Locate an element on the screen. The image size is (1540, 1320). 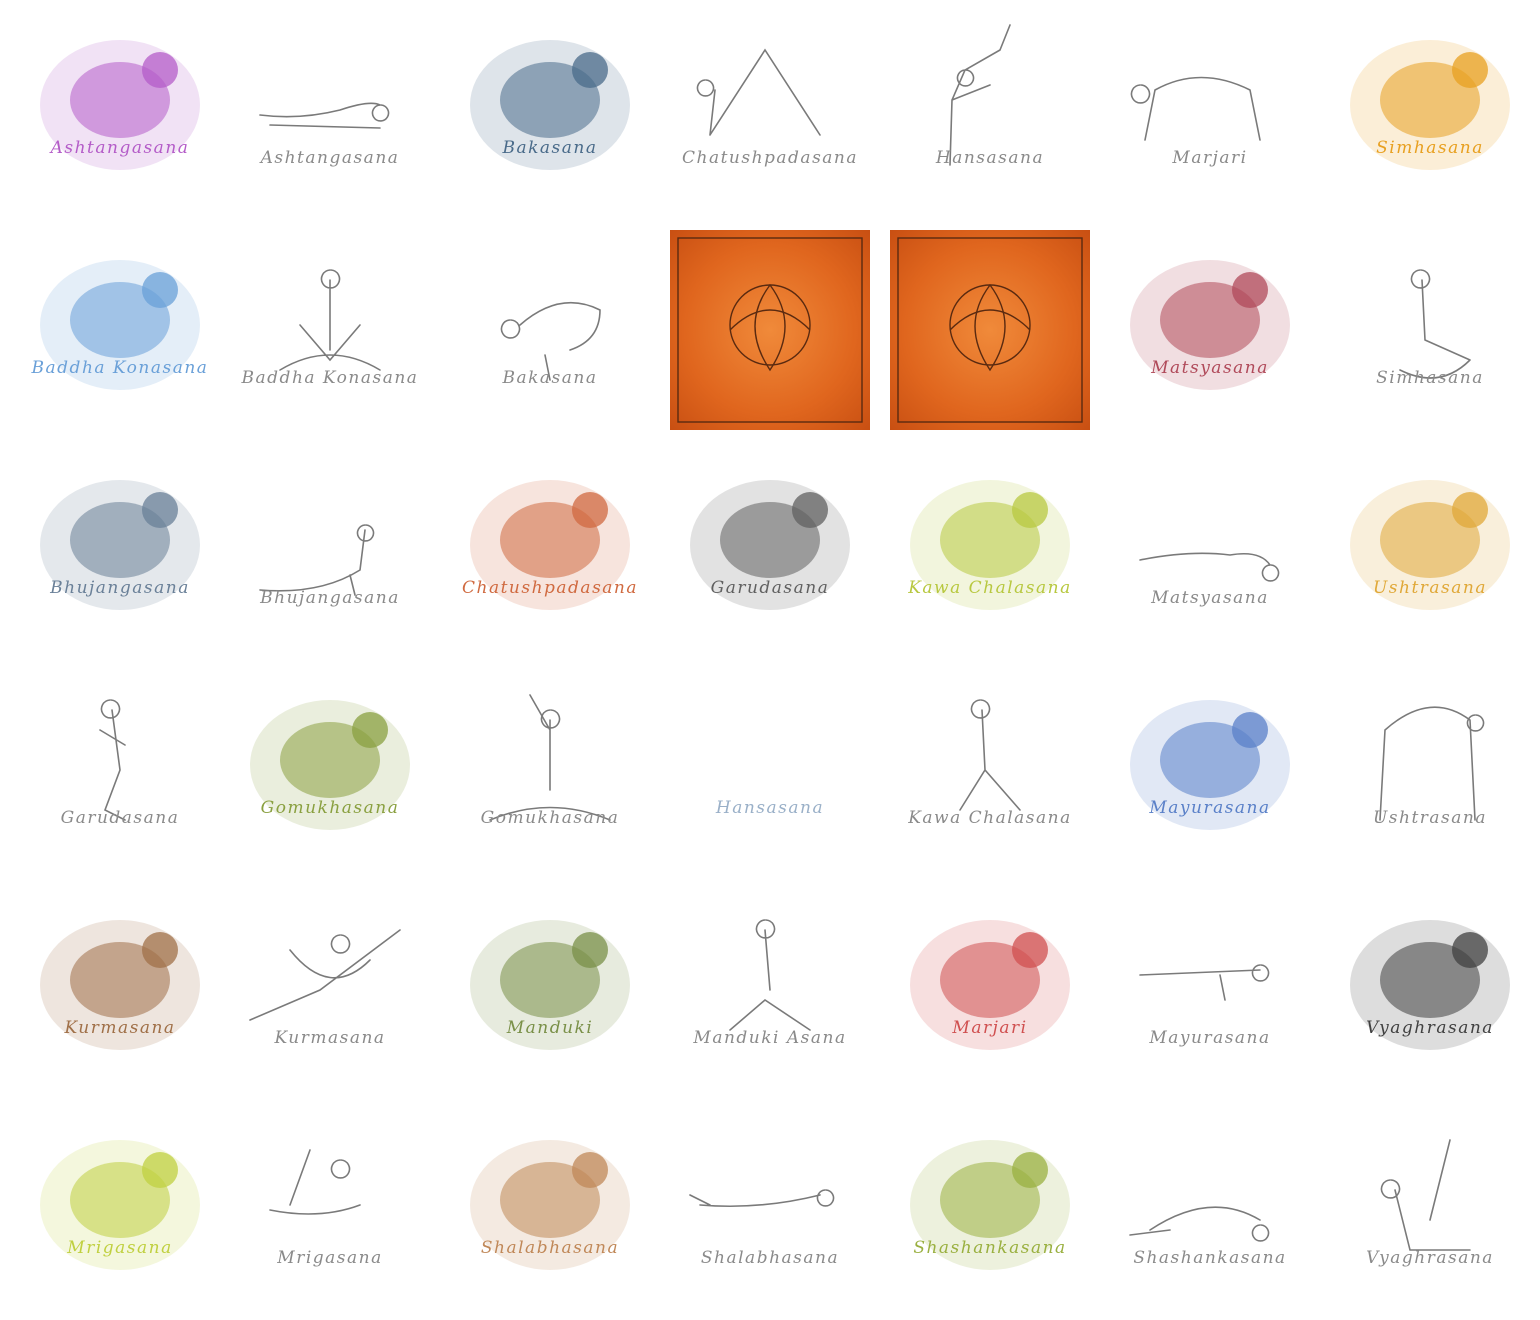
hare-illustration is located at coordinates (990, 1205).